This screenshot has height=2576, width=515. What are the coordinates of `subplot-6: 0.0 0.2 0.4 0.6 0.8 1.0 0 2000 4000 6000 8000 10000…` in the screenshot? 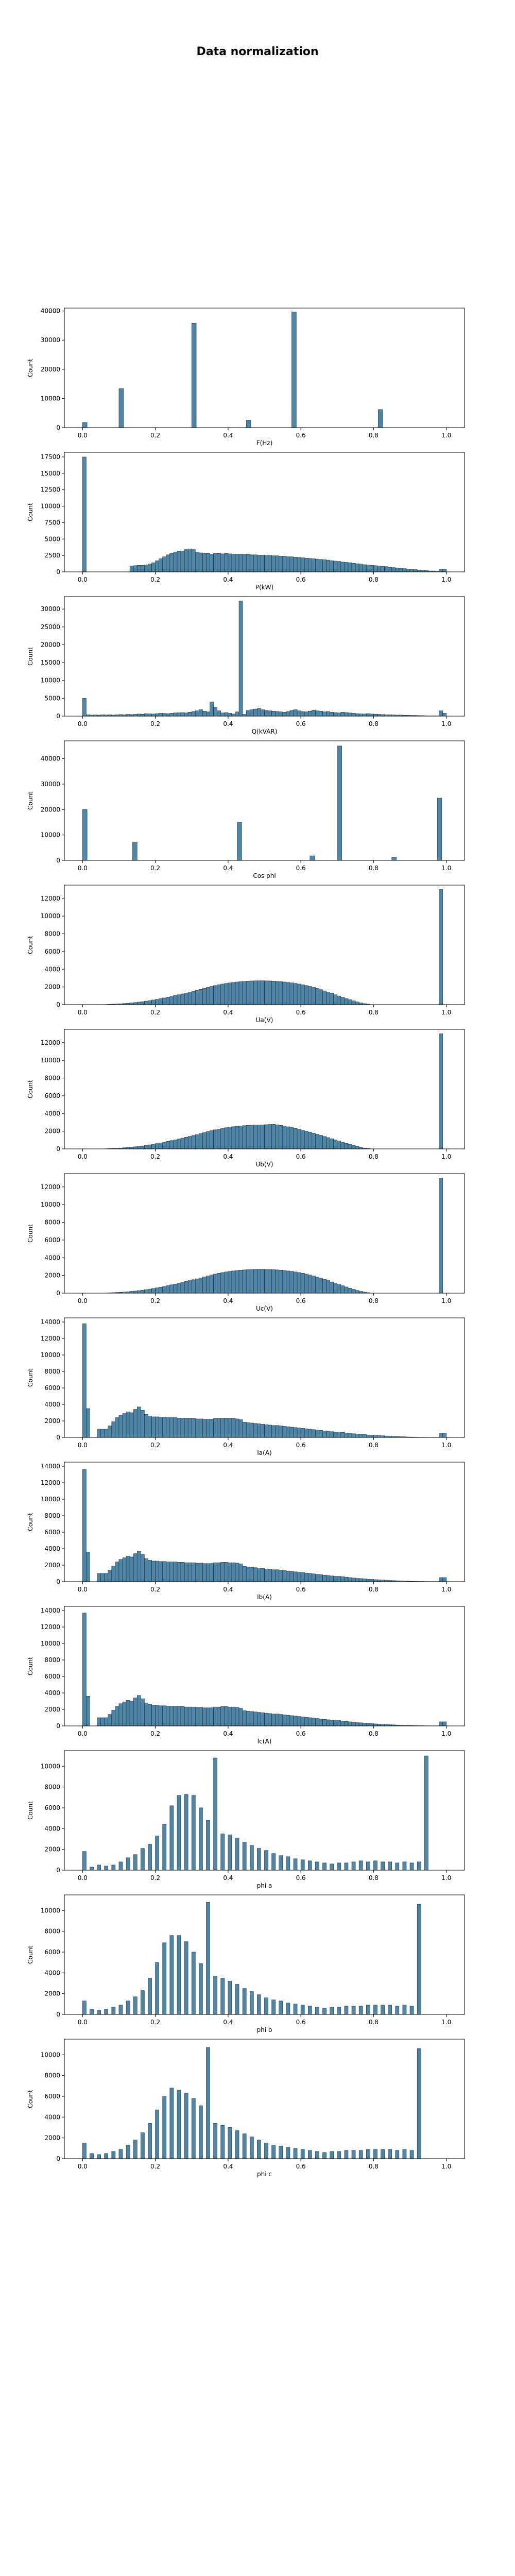 It's located at (246, 1098).